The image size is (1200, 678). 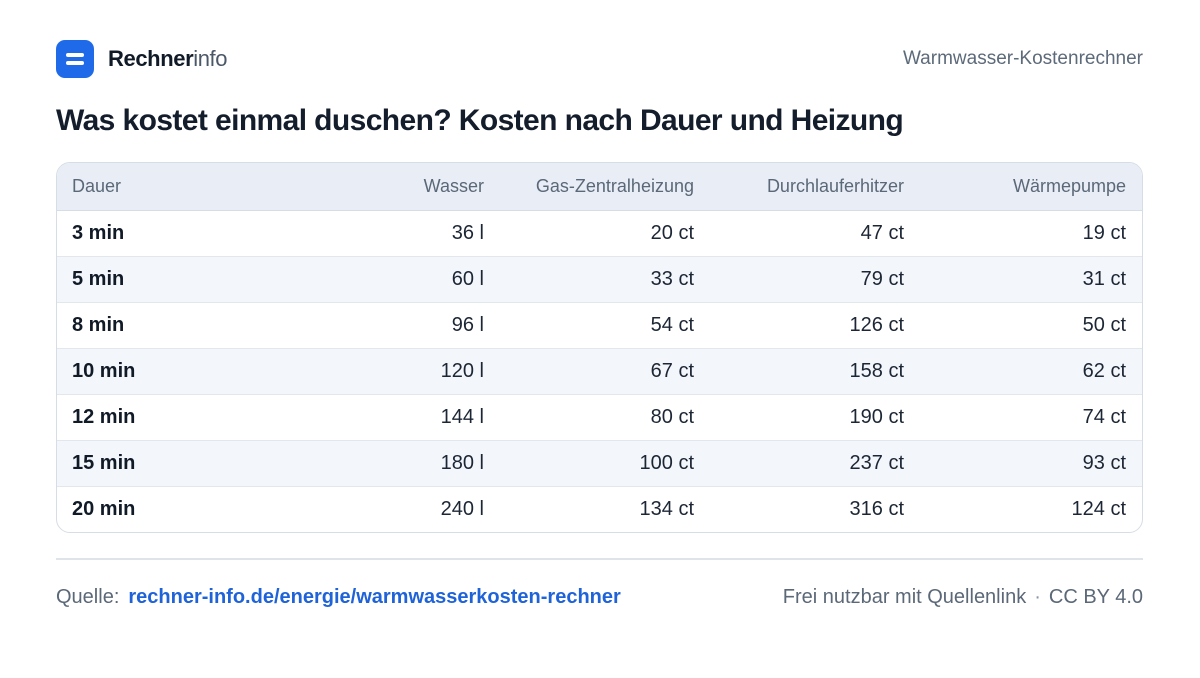 What do you see at coordinates (605, 371) in the screenshot?
I see `cell-gas: 67 ct` at bounding box center [605, 371].